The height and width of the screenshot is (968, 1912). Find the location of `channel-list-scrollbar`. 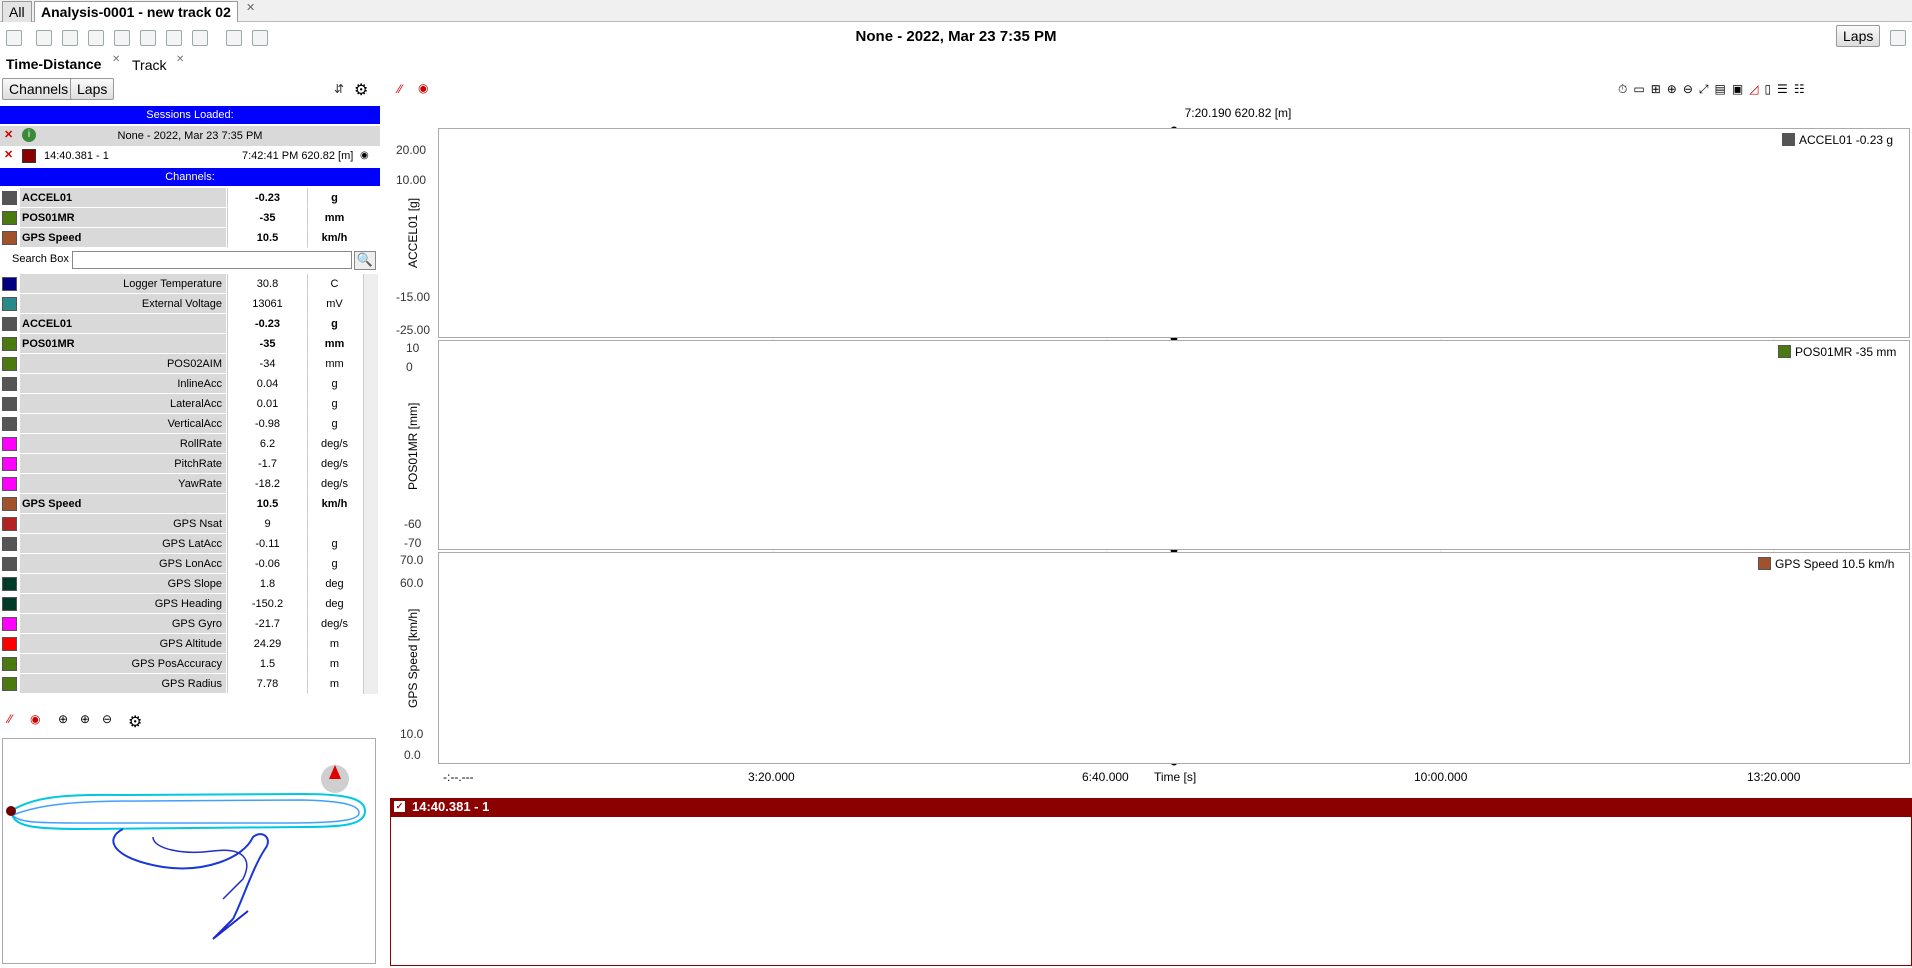

channel-list-scrollbar is located at coordinates (370, 484).